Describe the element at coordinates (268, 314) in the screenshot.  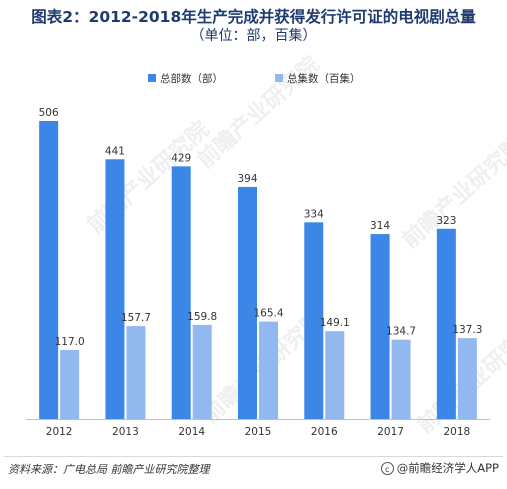
I see `data-label: 165.4` at that location.